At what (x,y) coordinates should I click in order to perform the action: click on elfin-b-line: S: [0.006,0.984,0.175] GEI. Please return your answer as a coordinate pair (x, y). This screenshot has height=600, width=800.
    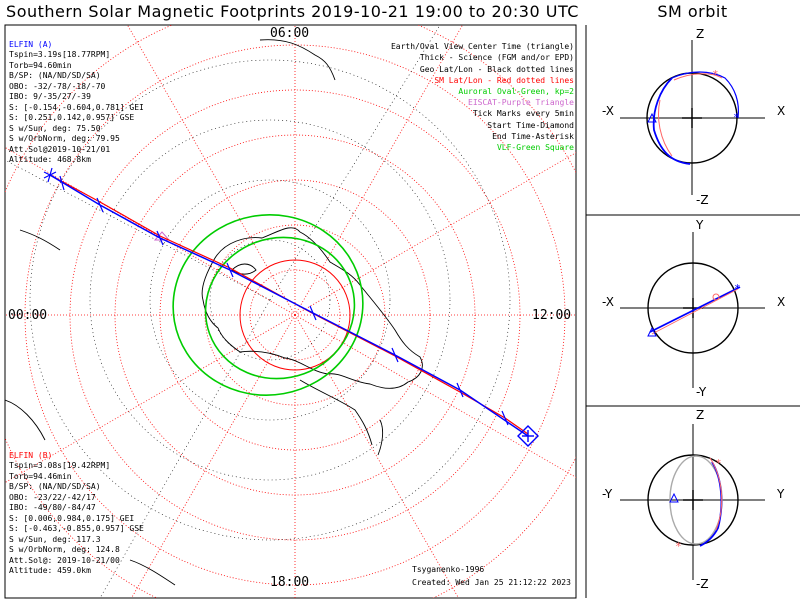
    Looking at the image, I should click on (72, 518).